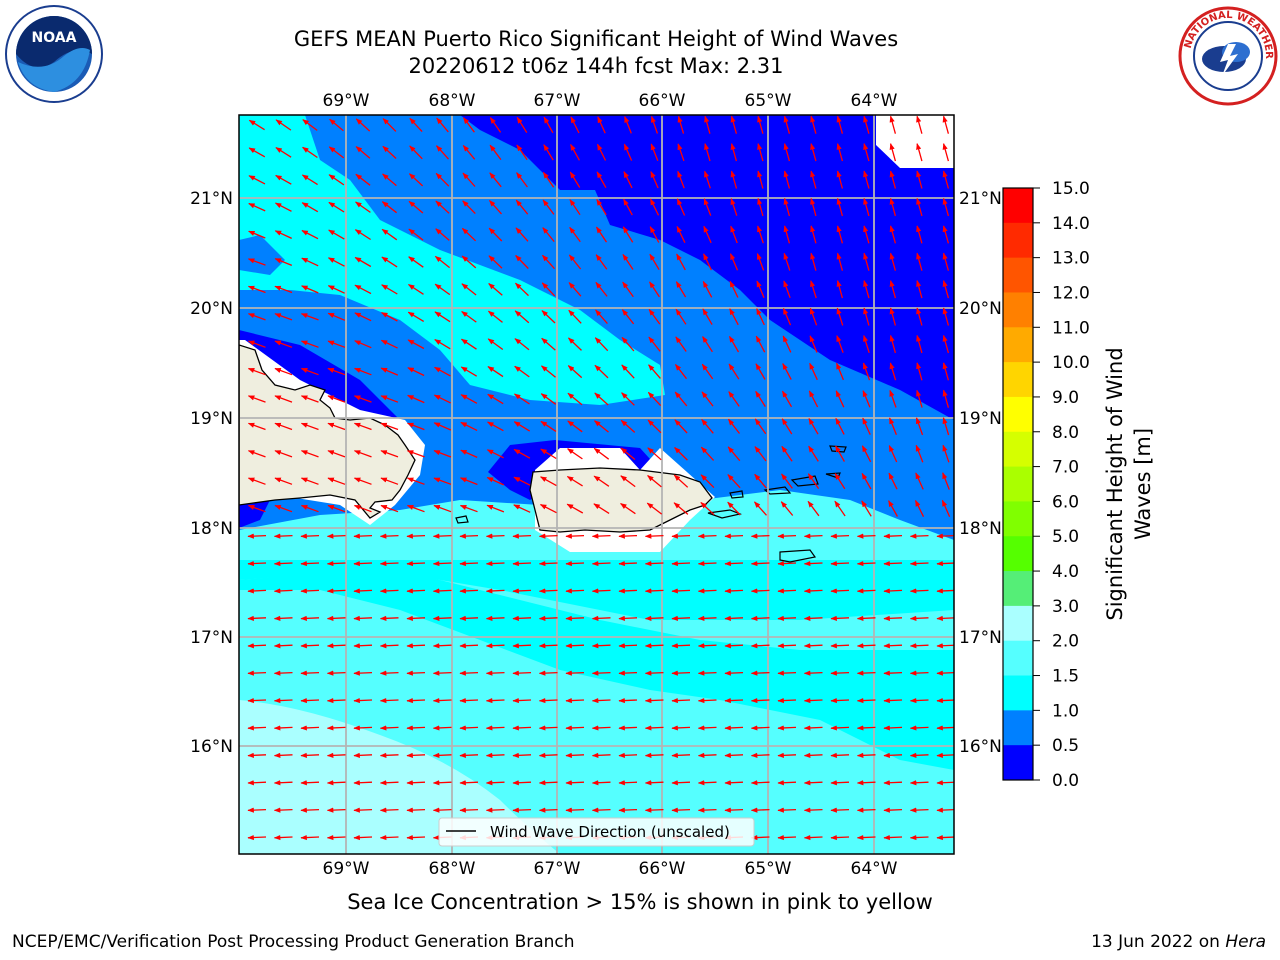  What do you see at coordinates (1071, 328) in the screenshot?
I see `colorbar-tick-label: 11.0` at bounding box center [1071, 328].